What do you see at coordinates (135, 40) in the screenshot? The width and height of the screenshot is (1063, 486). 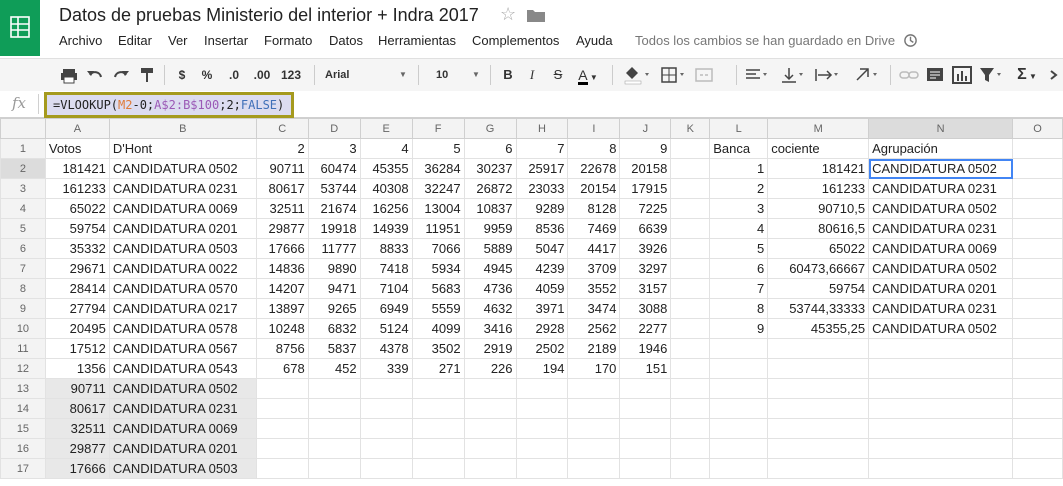 I see `menu-editar: Editar` at bounding box center [135, 40].